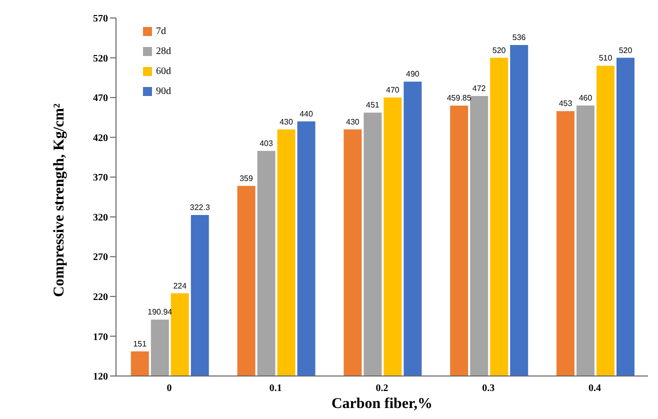 This screenshot has width=658, height=419. Describe the element at coordinates (100, 138) in the screenshot. I see `y-tick-label: 420` at that location.